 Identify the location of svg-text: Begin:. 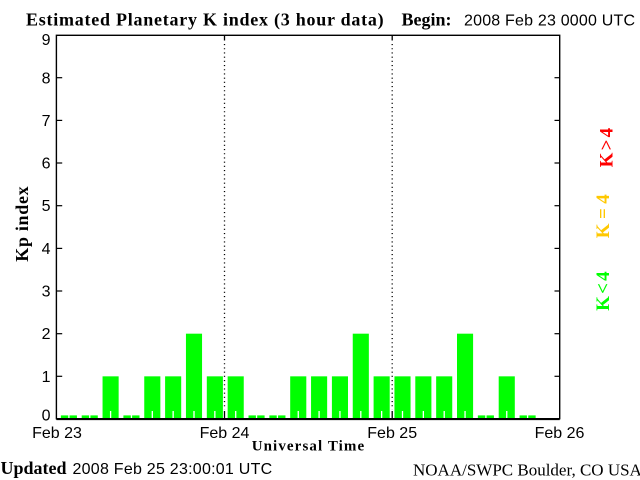
(427, 20).